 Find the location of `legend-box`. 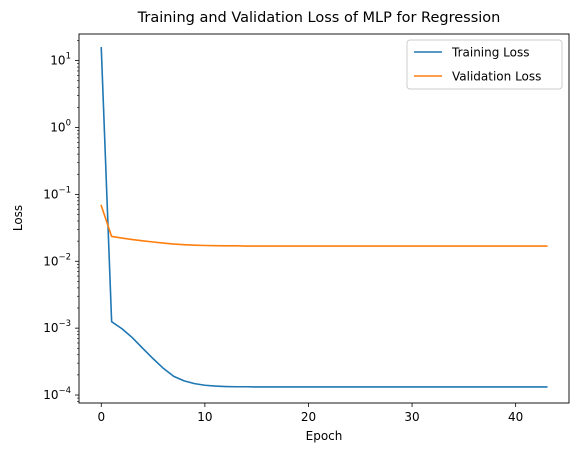

legend-box is located at coordinates (484, 64).